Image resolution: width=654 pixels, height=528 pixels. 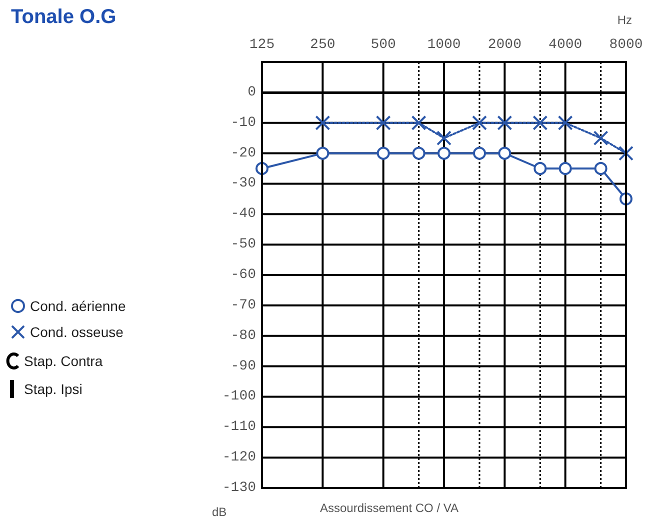 I want to click on legend-label: Cond. aérienne, so click(x=78, y=306).